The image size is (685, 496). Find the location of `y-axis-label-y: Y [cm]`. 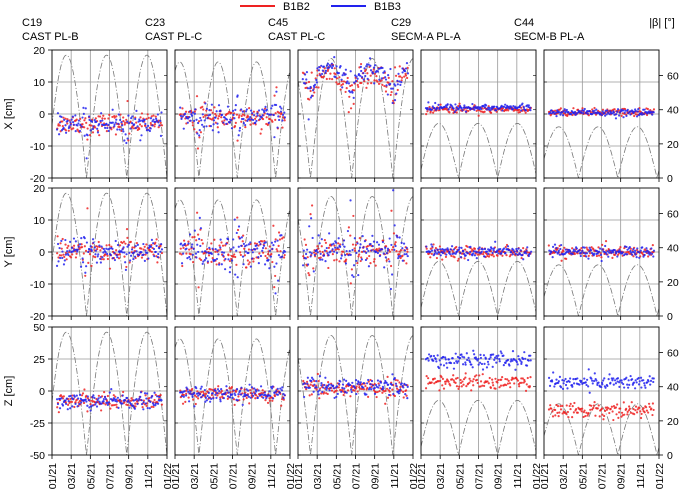

y-axis-label-y: Y [cm] is located at coordinates (9, 252).